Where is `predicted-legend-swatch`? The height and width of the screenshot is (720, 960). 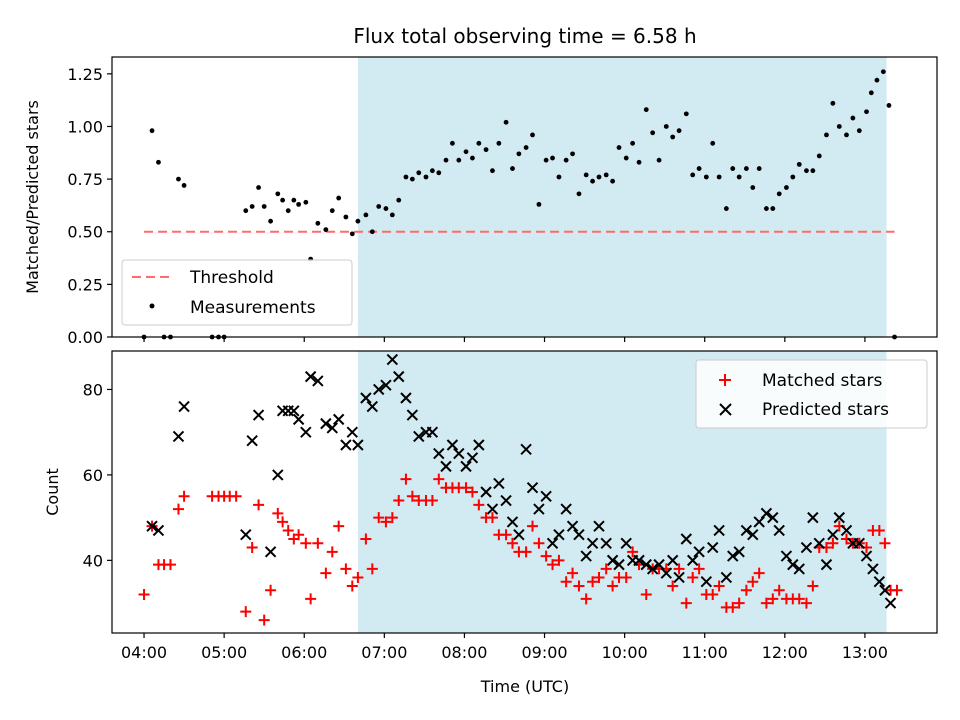
predicted-legend-swatch is located at coordinates (725, 409).